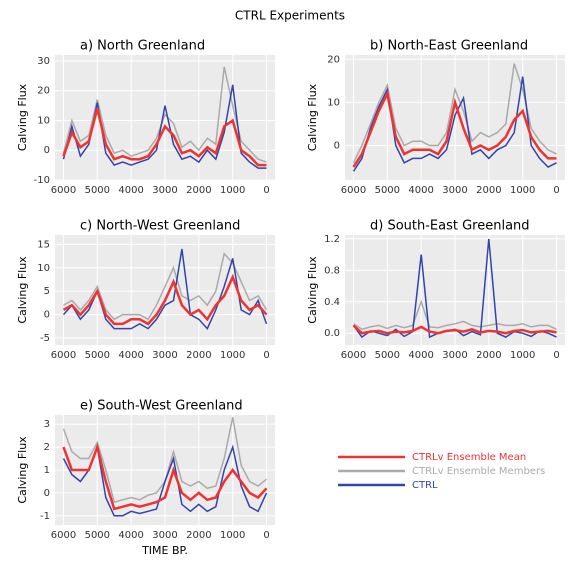 Image resolution: width=568 pixels, height=571 pixels. Describe the element at coordinates (45, 516) in the screenshot. I see `y-tick-label: -1` at that location.